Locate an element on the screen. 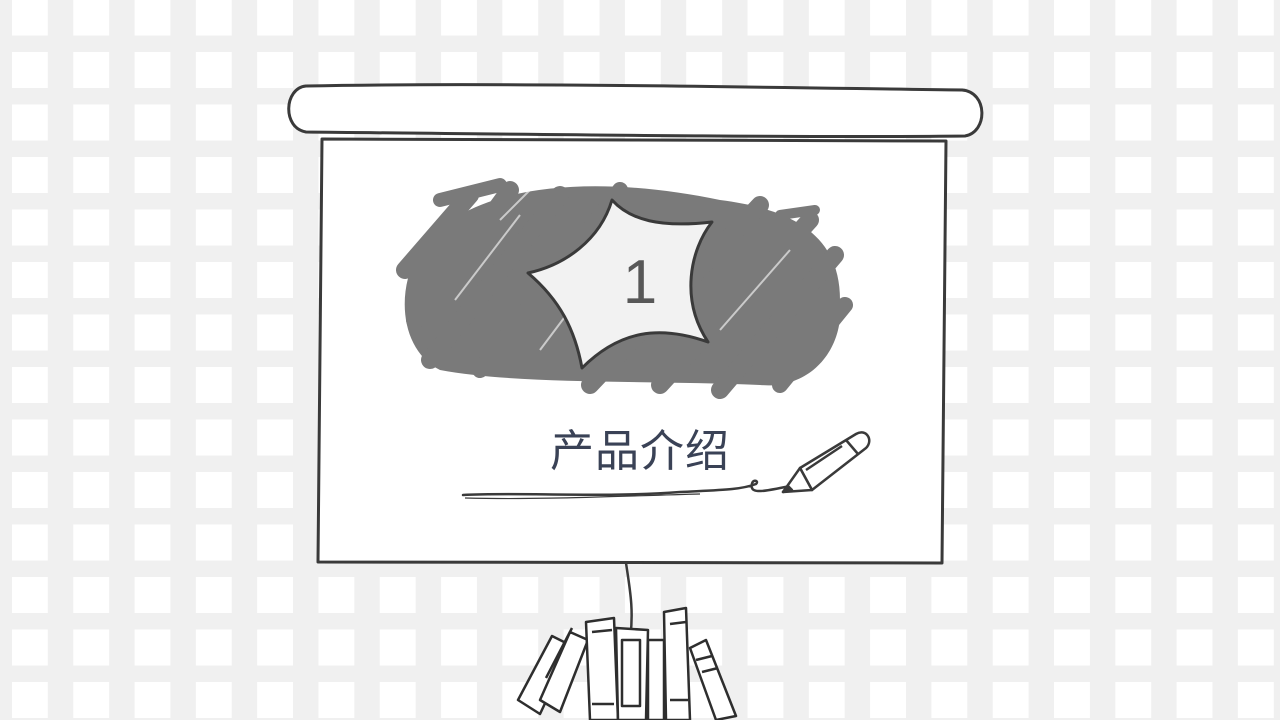  wavy-underline is located at coordinates (626, 488).